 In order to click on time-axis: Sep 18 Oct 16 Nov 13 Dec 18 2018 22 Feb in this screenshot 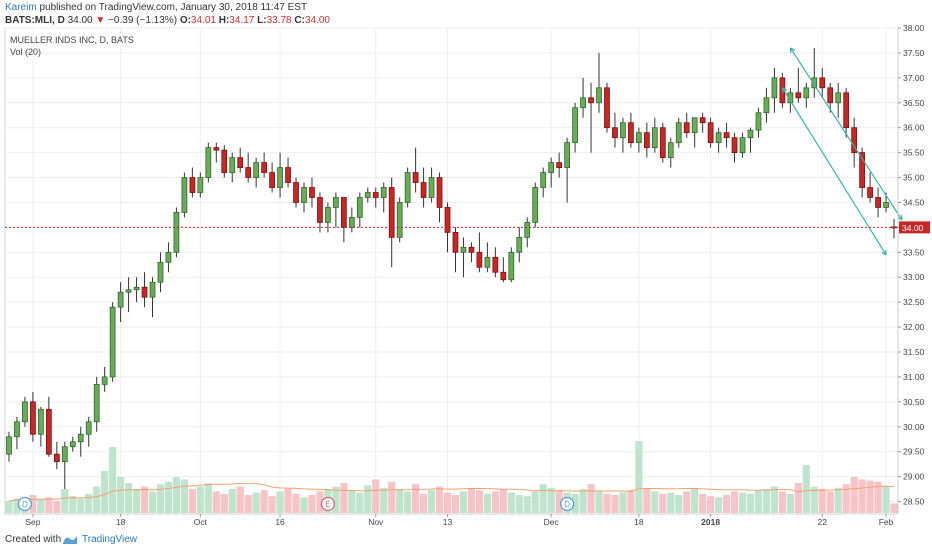, I will do `click(451, 520)`.